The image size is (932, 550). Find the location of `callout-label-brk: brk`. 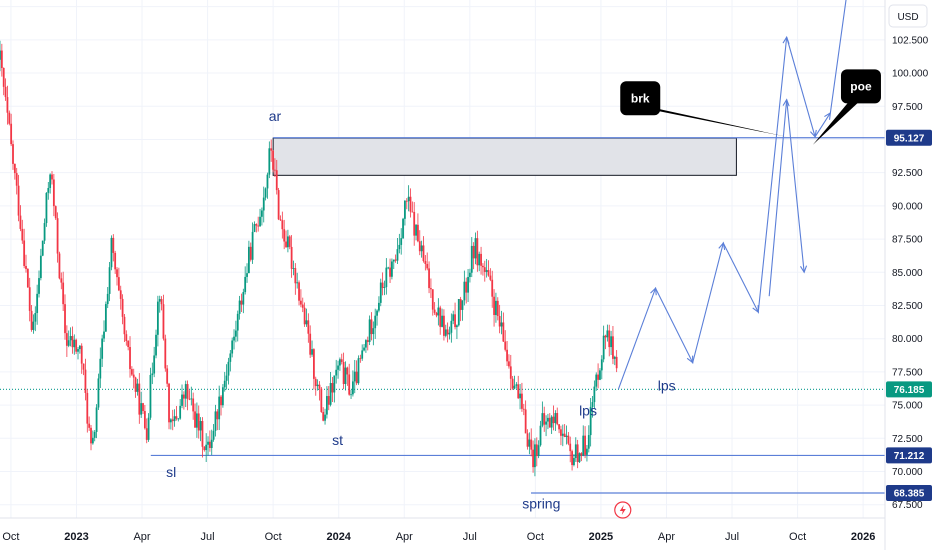

callout-label-brk: brk is located at coordinates (640, 98).